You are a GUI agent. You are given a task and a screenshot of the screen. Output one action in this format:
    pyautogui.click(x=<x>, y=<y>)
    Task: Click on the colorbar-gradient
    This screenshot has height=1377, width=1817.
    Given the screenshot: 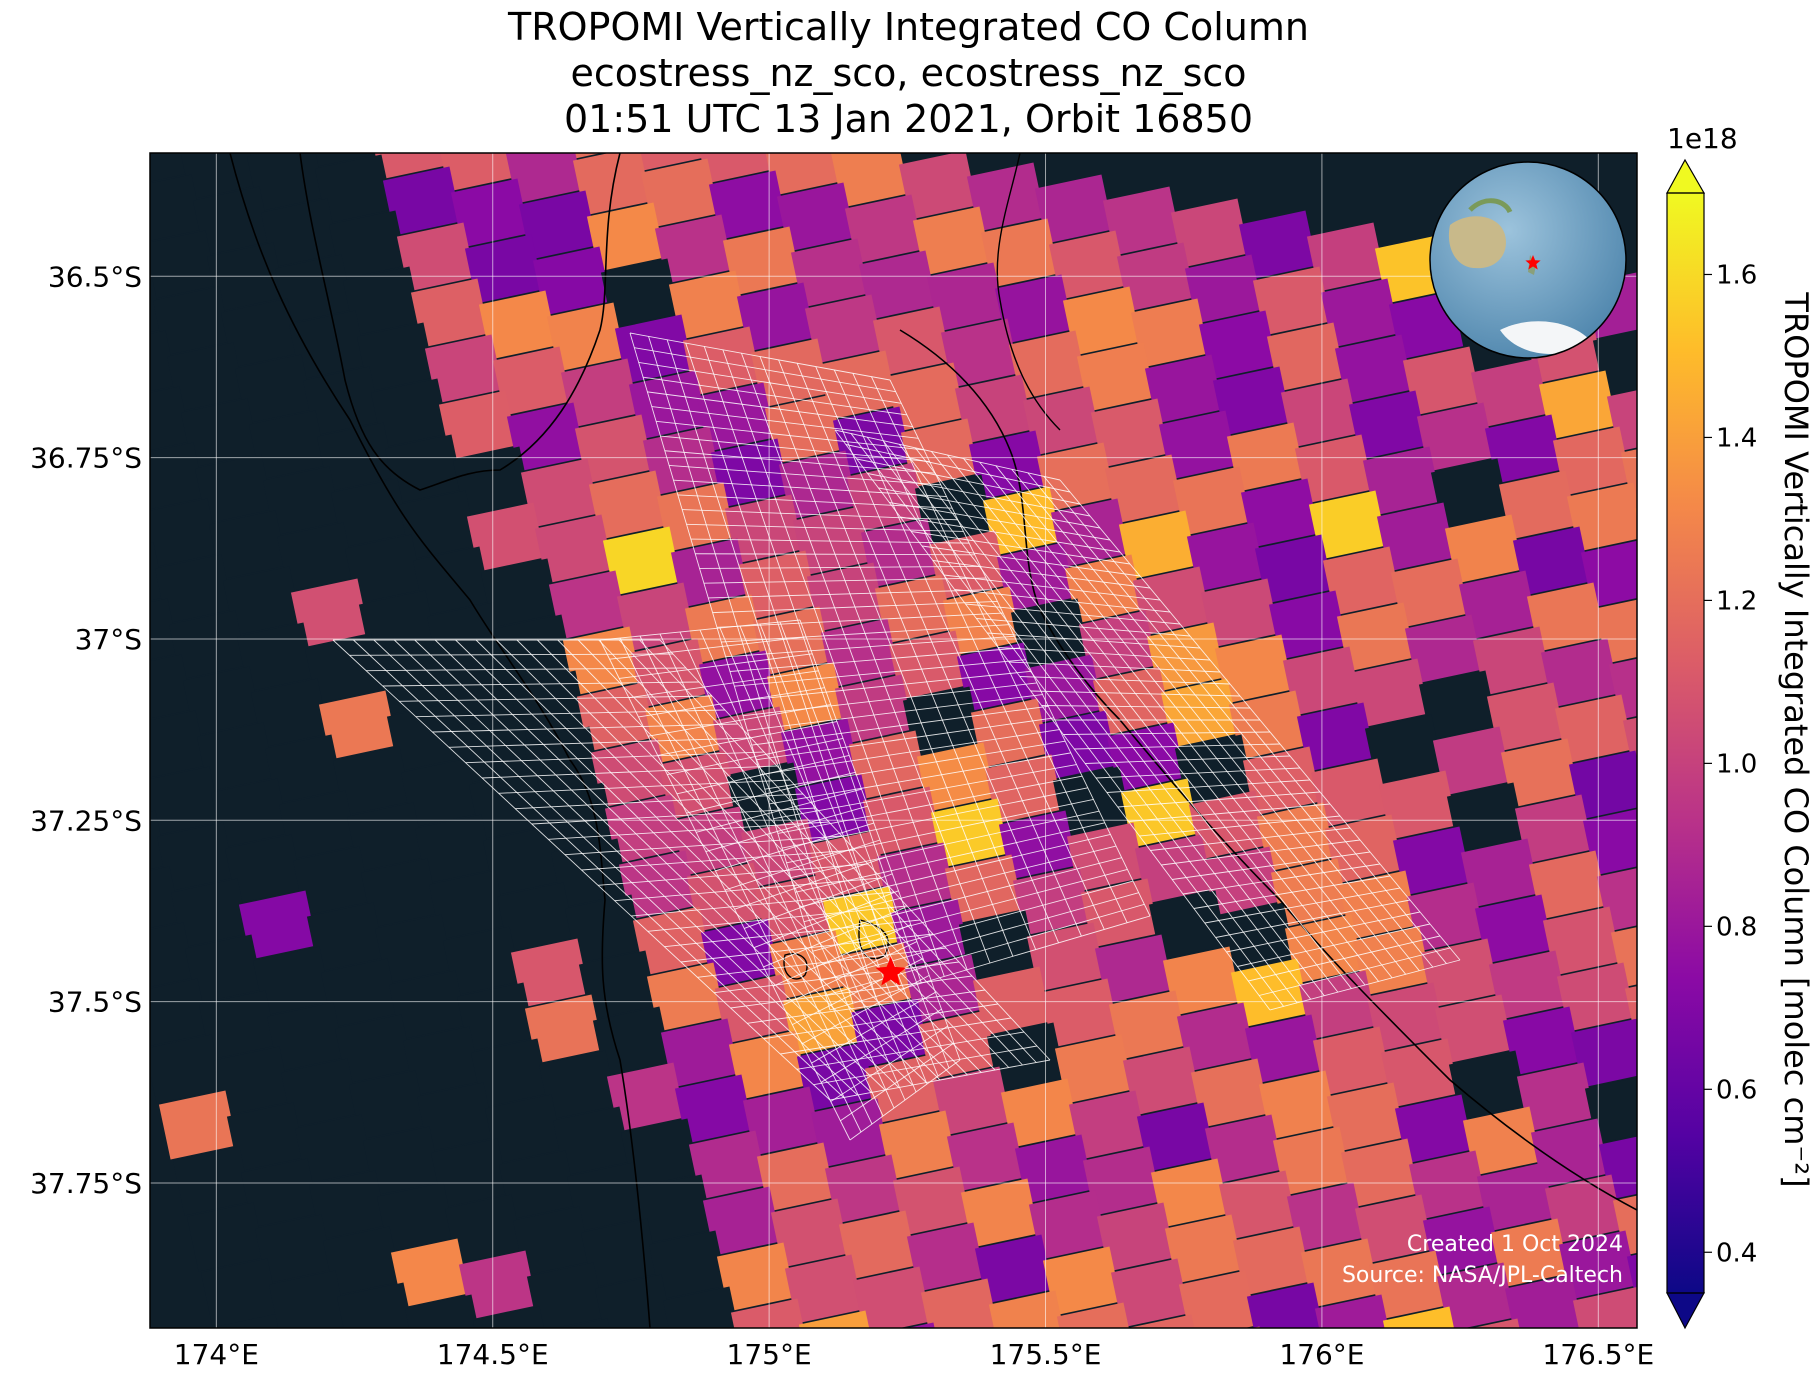 What is the action you would take?
    pyautogui.click(x=1685, y=743)
    